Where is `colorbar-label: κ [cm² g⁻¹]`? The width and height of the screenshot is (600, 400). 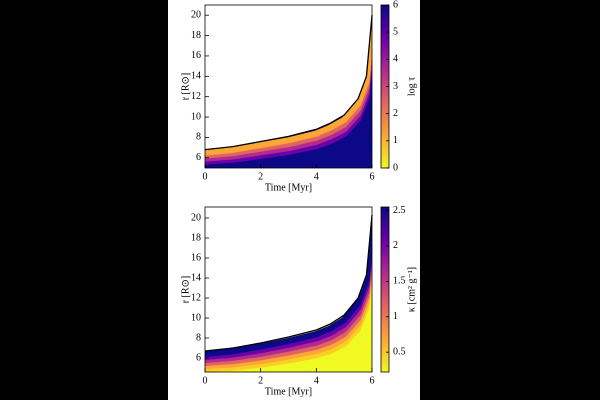
colorbar-label: κ [cm² g⁻¹] is located at coordinates (411, 289).